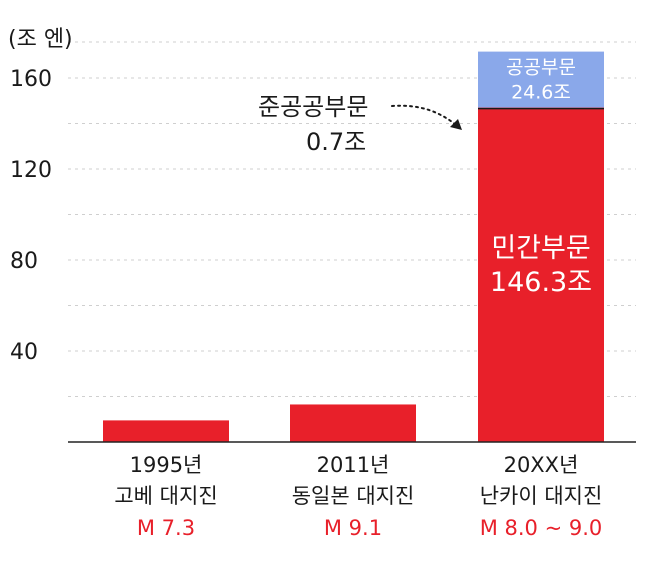  I want to click on category-magnitude: M 7.3, so click(166, 528).